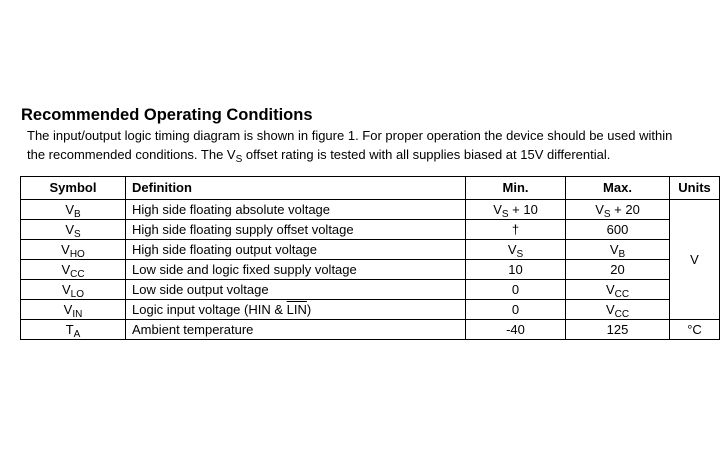 The height and width of the screenshot is (451, 723). I want to click on header-row: Symbol Definition Min. Max. Units, so click(370, 188).